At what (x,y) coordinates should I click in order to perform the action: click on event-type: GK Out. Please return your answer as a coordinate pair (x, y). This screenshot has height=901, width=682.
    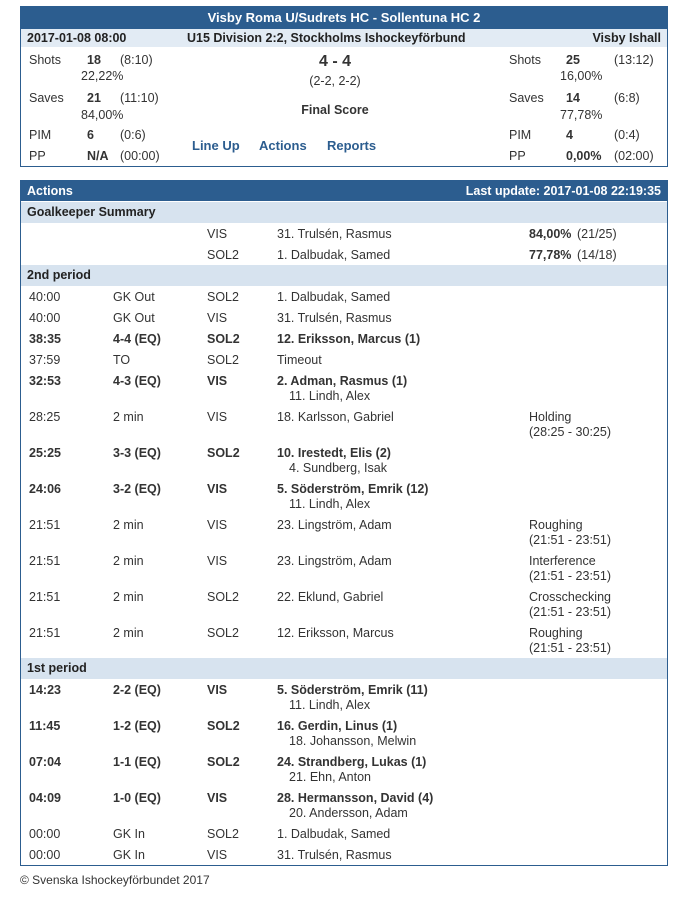
    Looking at the image, I should click on (134, 297).